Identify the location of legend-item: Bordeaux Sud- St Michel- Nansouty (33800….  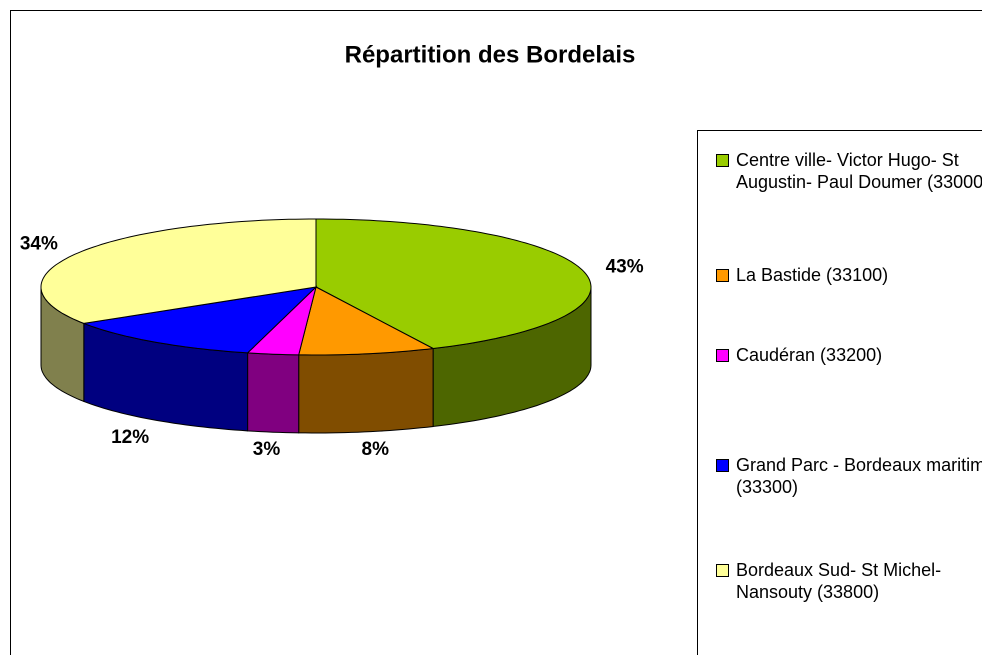
(847, 581).